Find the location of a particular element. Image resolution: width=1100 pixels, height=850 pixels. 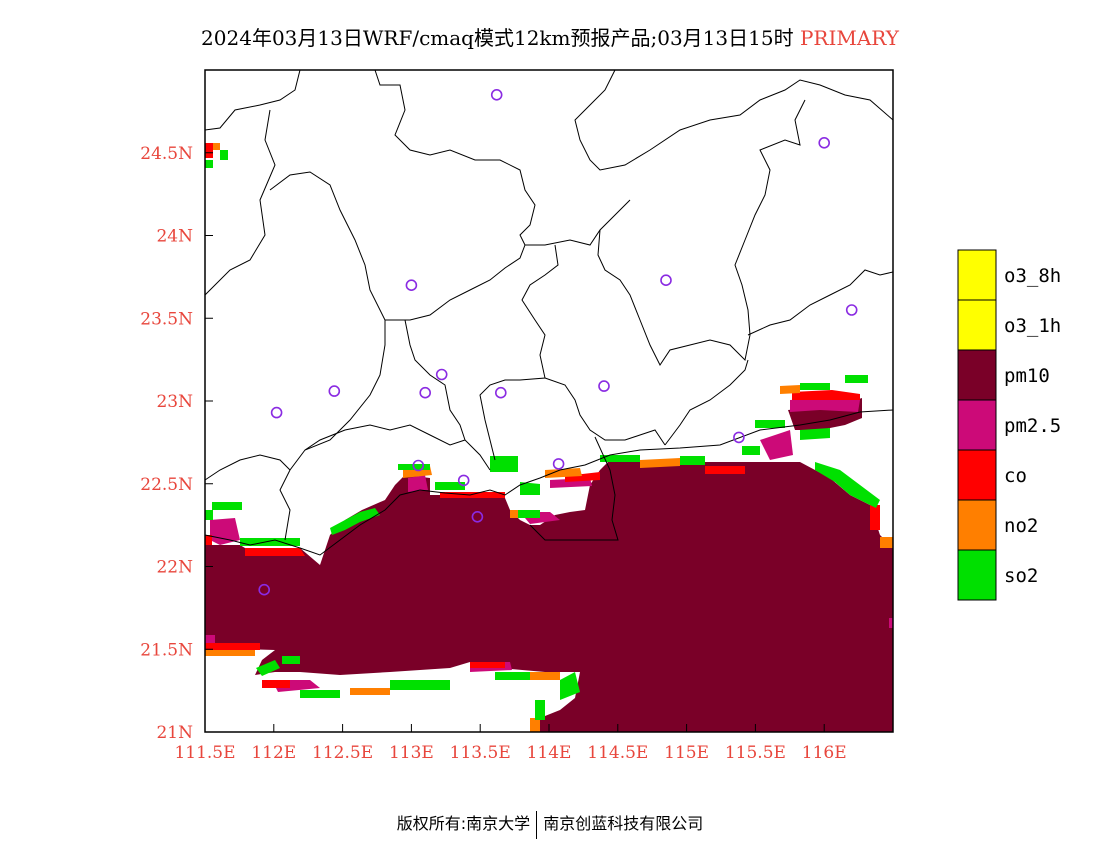

legend-label: no2 is located at coordinates (1021, 526).